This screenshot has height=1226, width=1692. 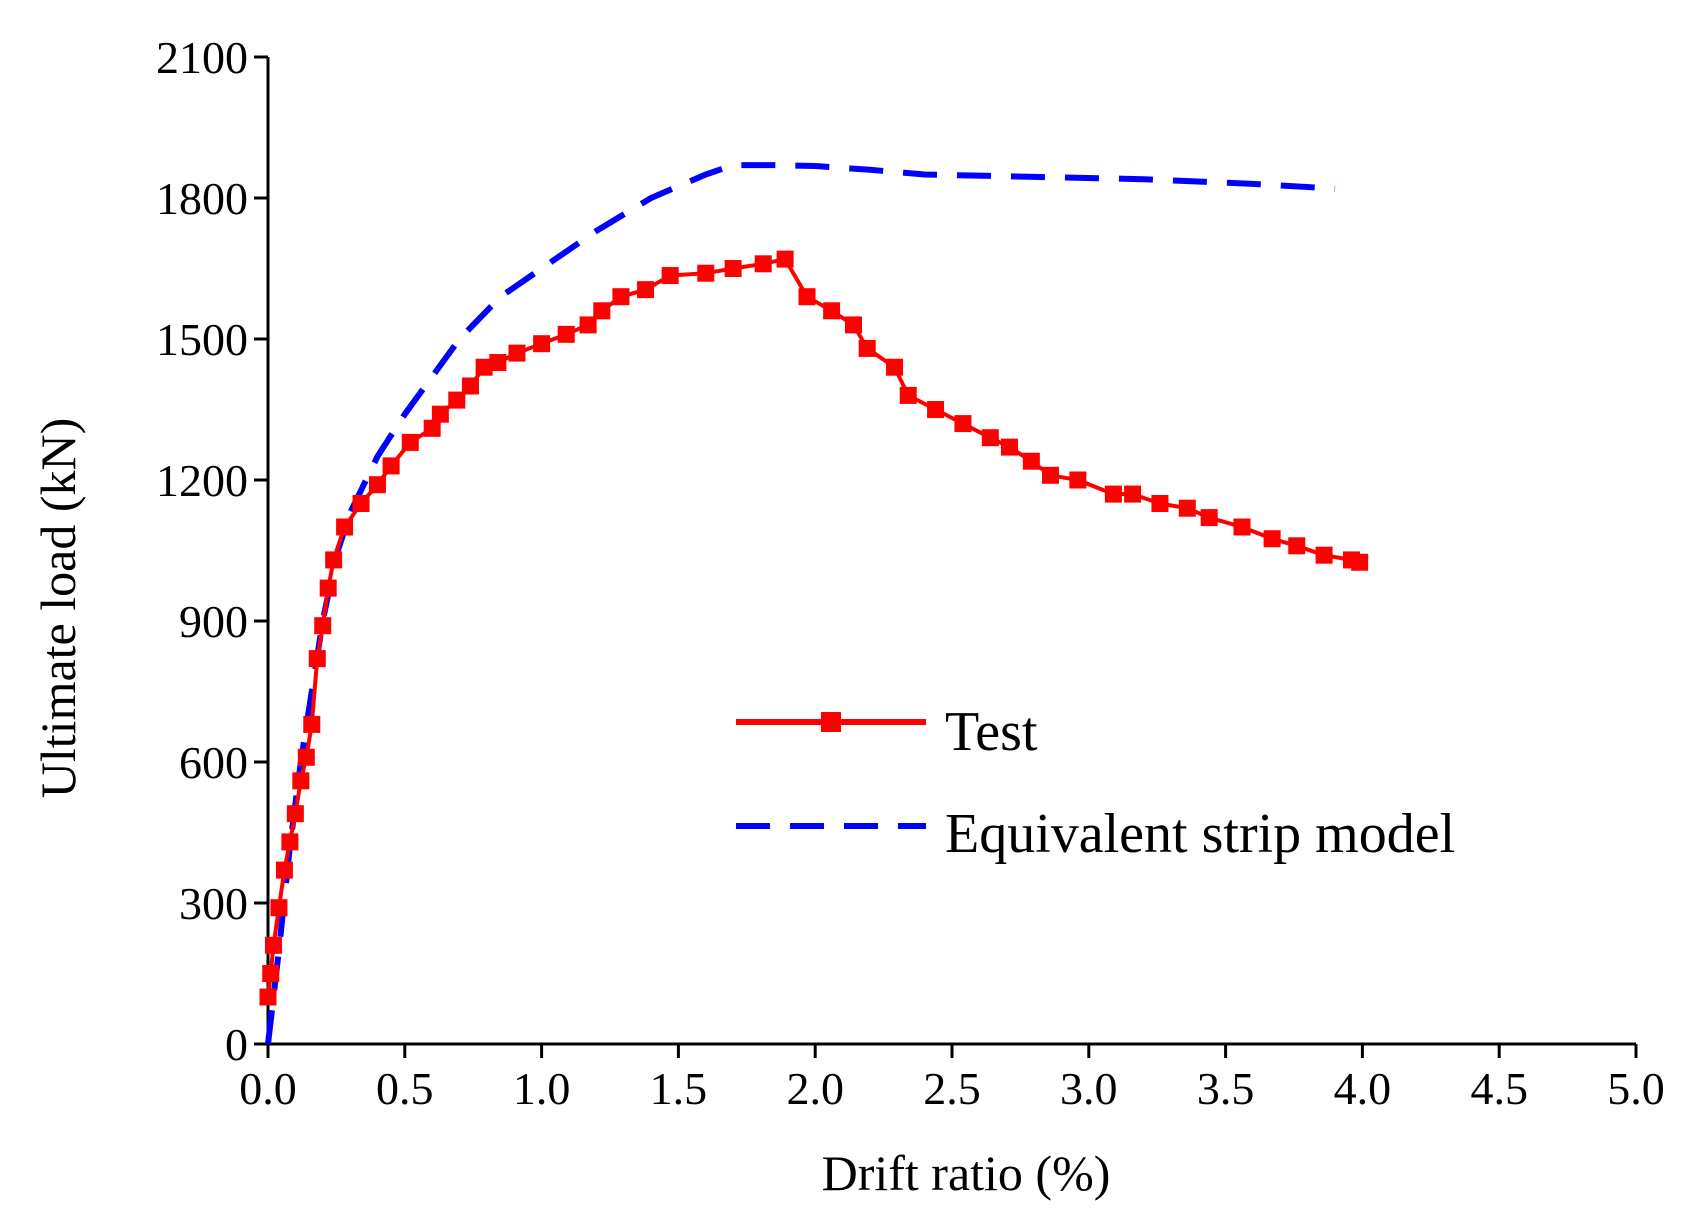 I want to click on x-tick-label: 2.5, so click(x=952, y=1088).